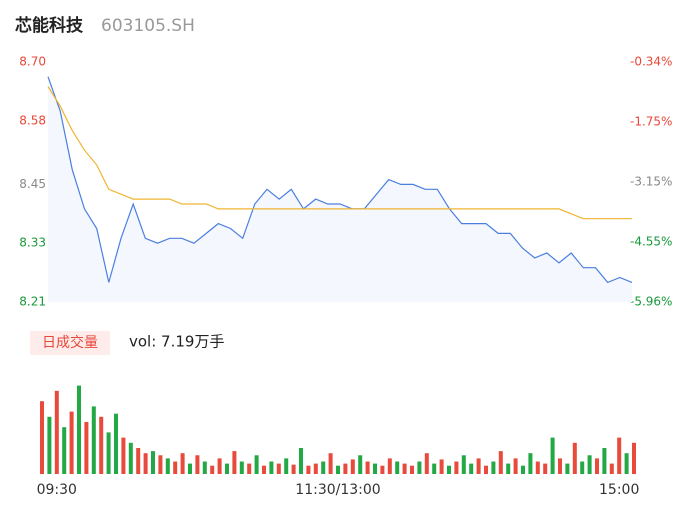  Describe the element at coordinates (651, 182) in the screenshot. I see `y2-tick-label: -3.15%` at that location.